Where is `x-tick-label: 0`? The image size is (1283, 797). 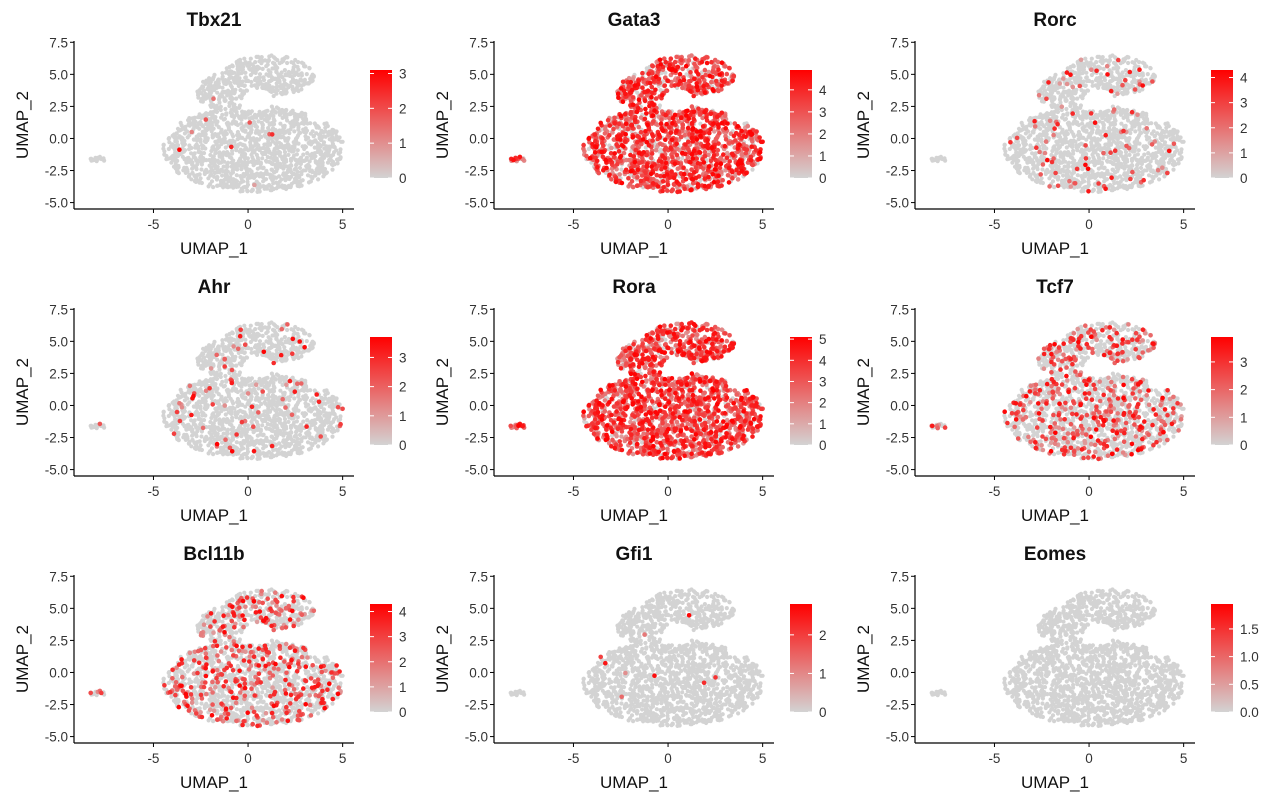
x-tick-label: 0 is located at coordinates (248, 224).